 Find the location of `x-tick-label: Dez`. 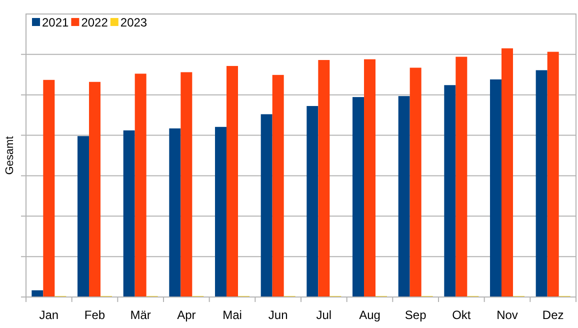

x-tick-label: Dez is located at coordinates (553, 315).